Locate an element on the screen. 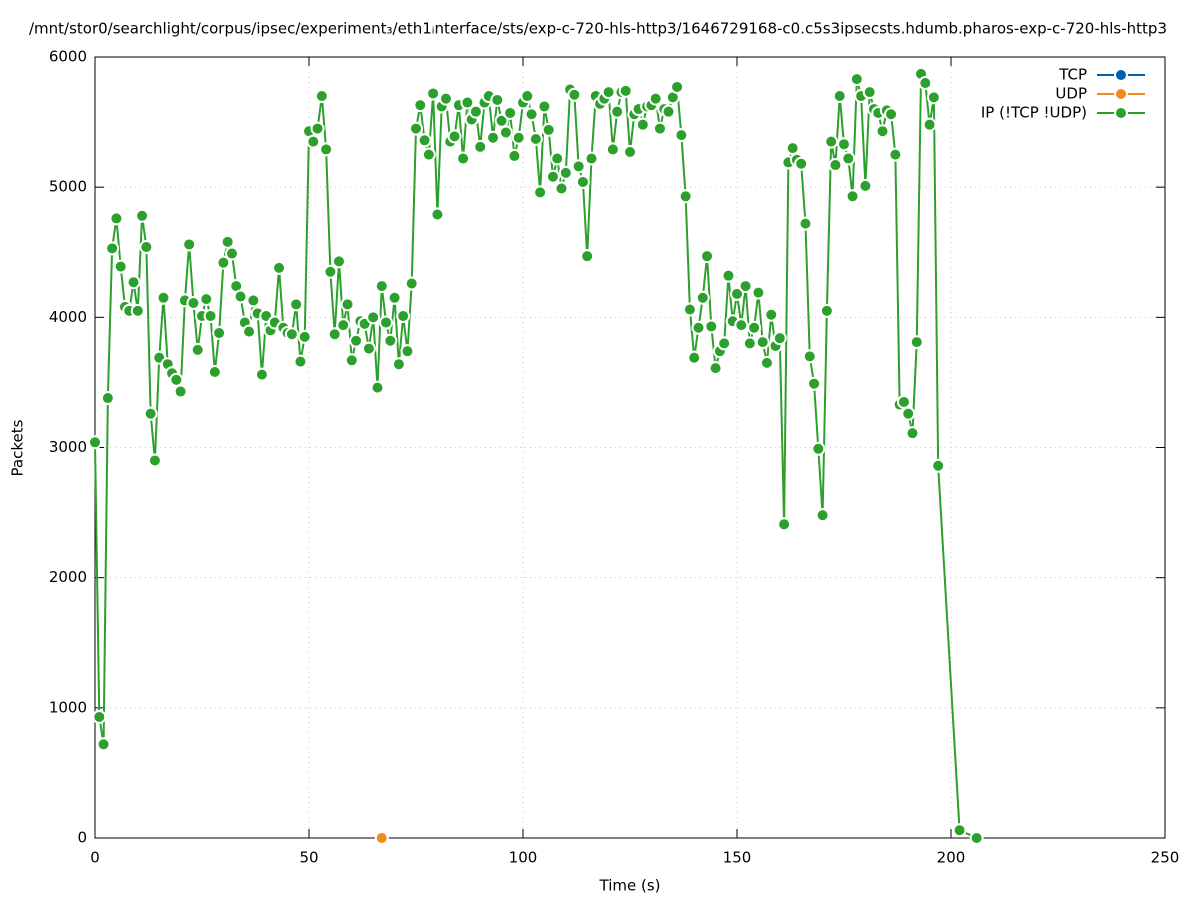  y-tick-label: 0 is located at coordinates (82, 838).